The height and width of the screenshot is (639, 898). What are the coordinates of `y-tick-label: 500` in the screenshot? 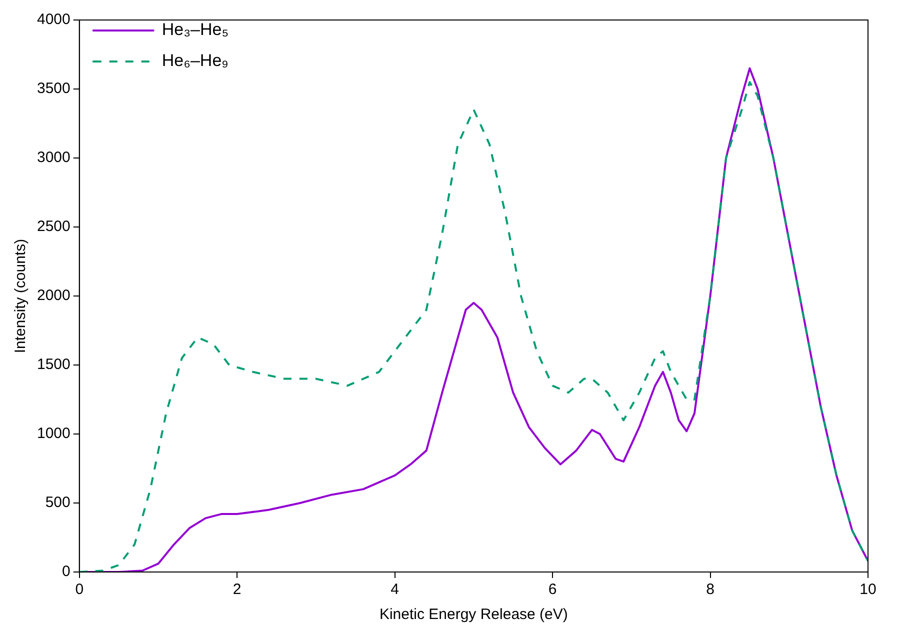 It's located at (57, 503).